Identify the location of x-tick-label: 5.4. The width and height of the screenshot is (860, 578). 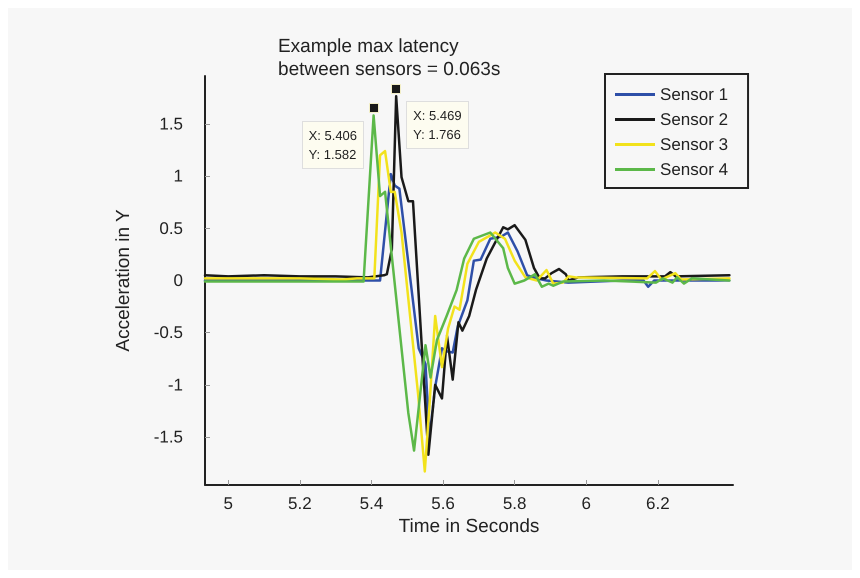
(372, 503).